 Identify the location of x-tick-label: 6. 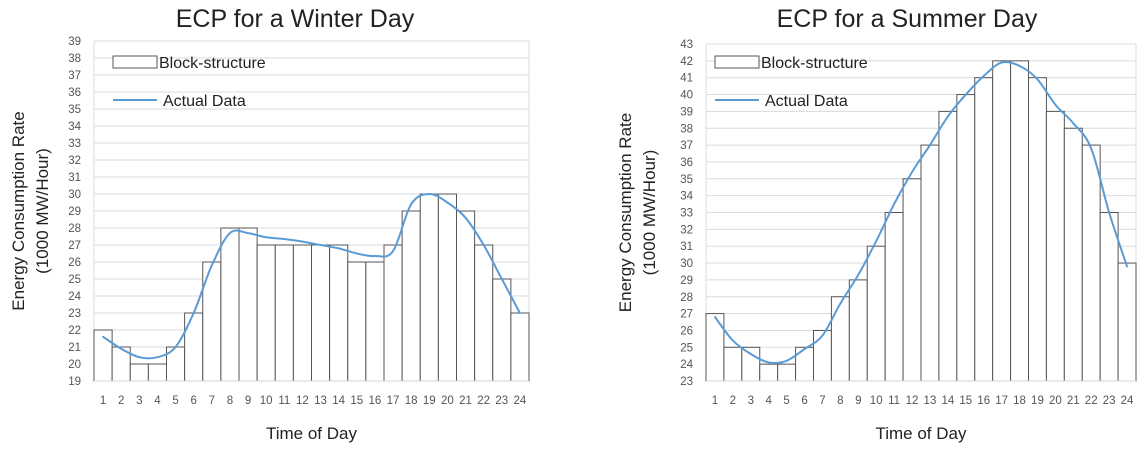
(804, 401).